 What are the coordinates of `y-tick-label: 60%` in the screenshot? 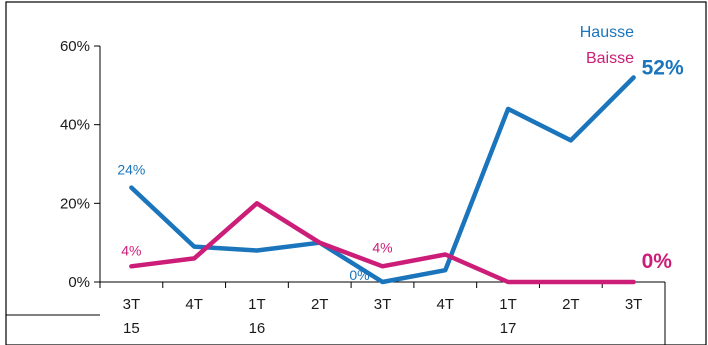 It's located at (75, 46).